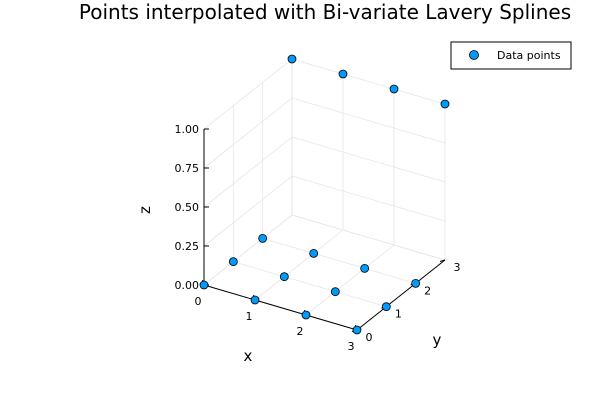 The image size is (600, 405). I want to click on z-tick-label: 0.75, so click(187, 168).